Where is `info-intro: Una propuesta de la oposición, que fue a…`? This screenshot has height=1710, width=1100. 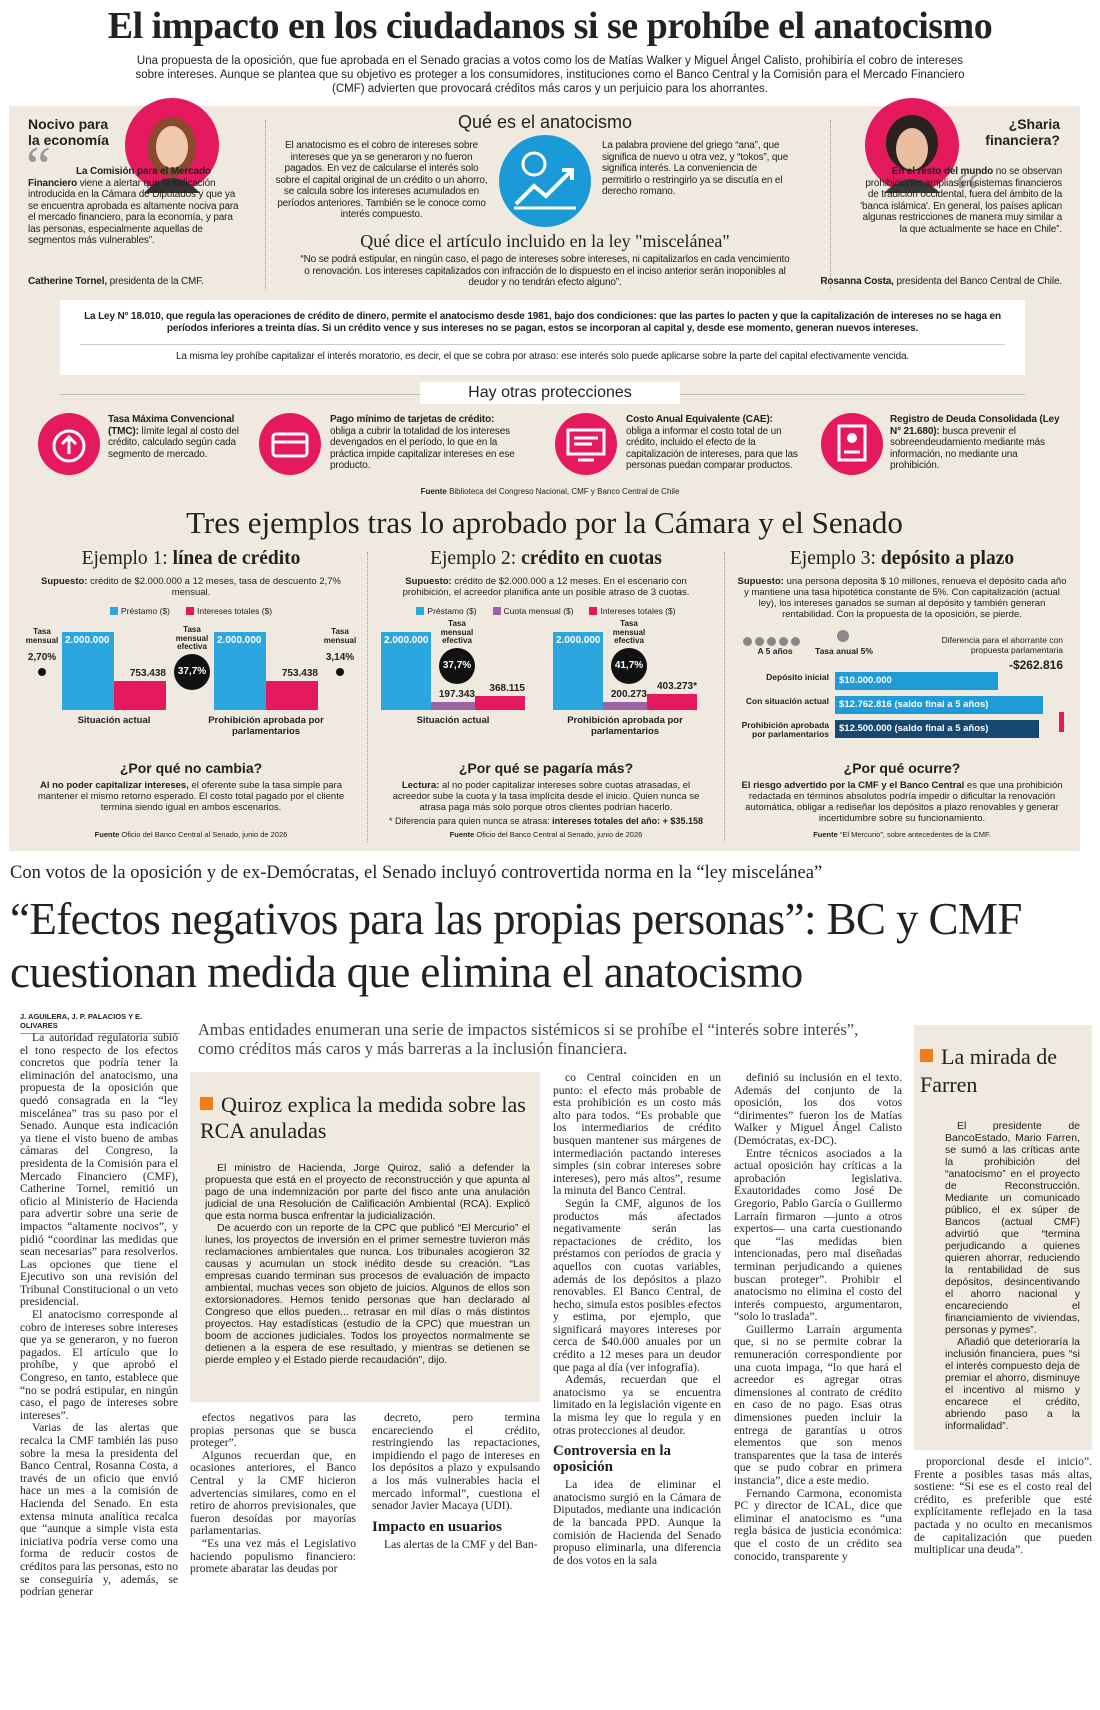 info-intro: Una propuesta de la oposición, que fue a… is located at coordinates (550, 75).